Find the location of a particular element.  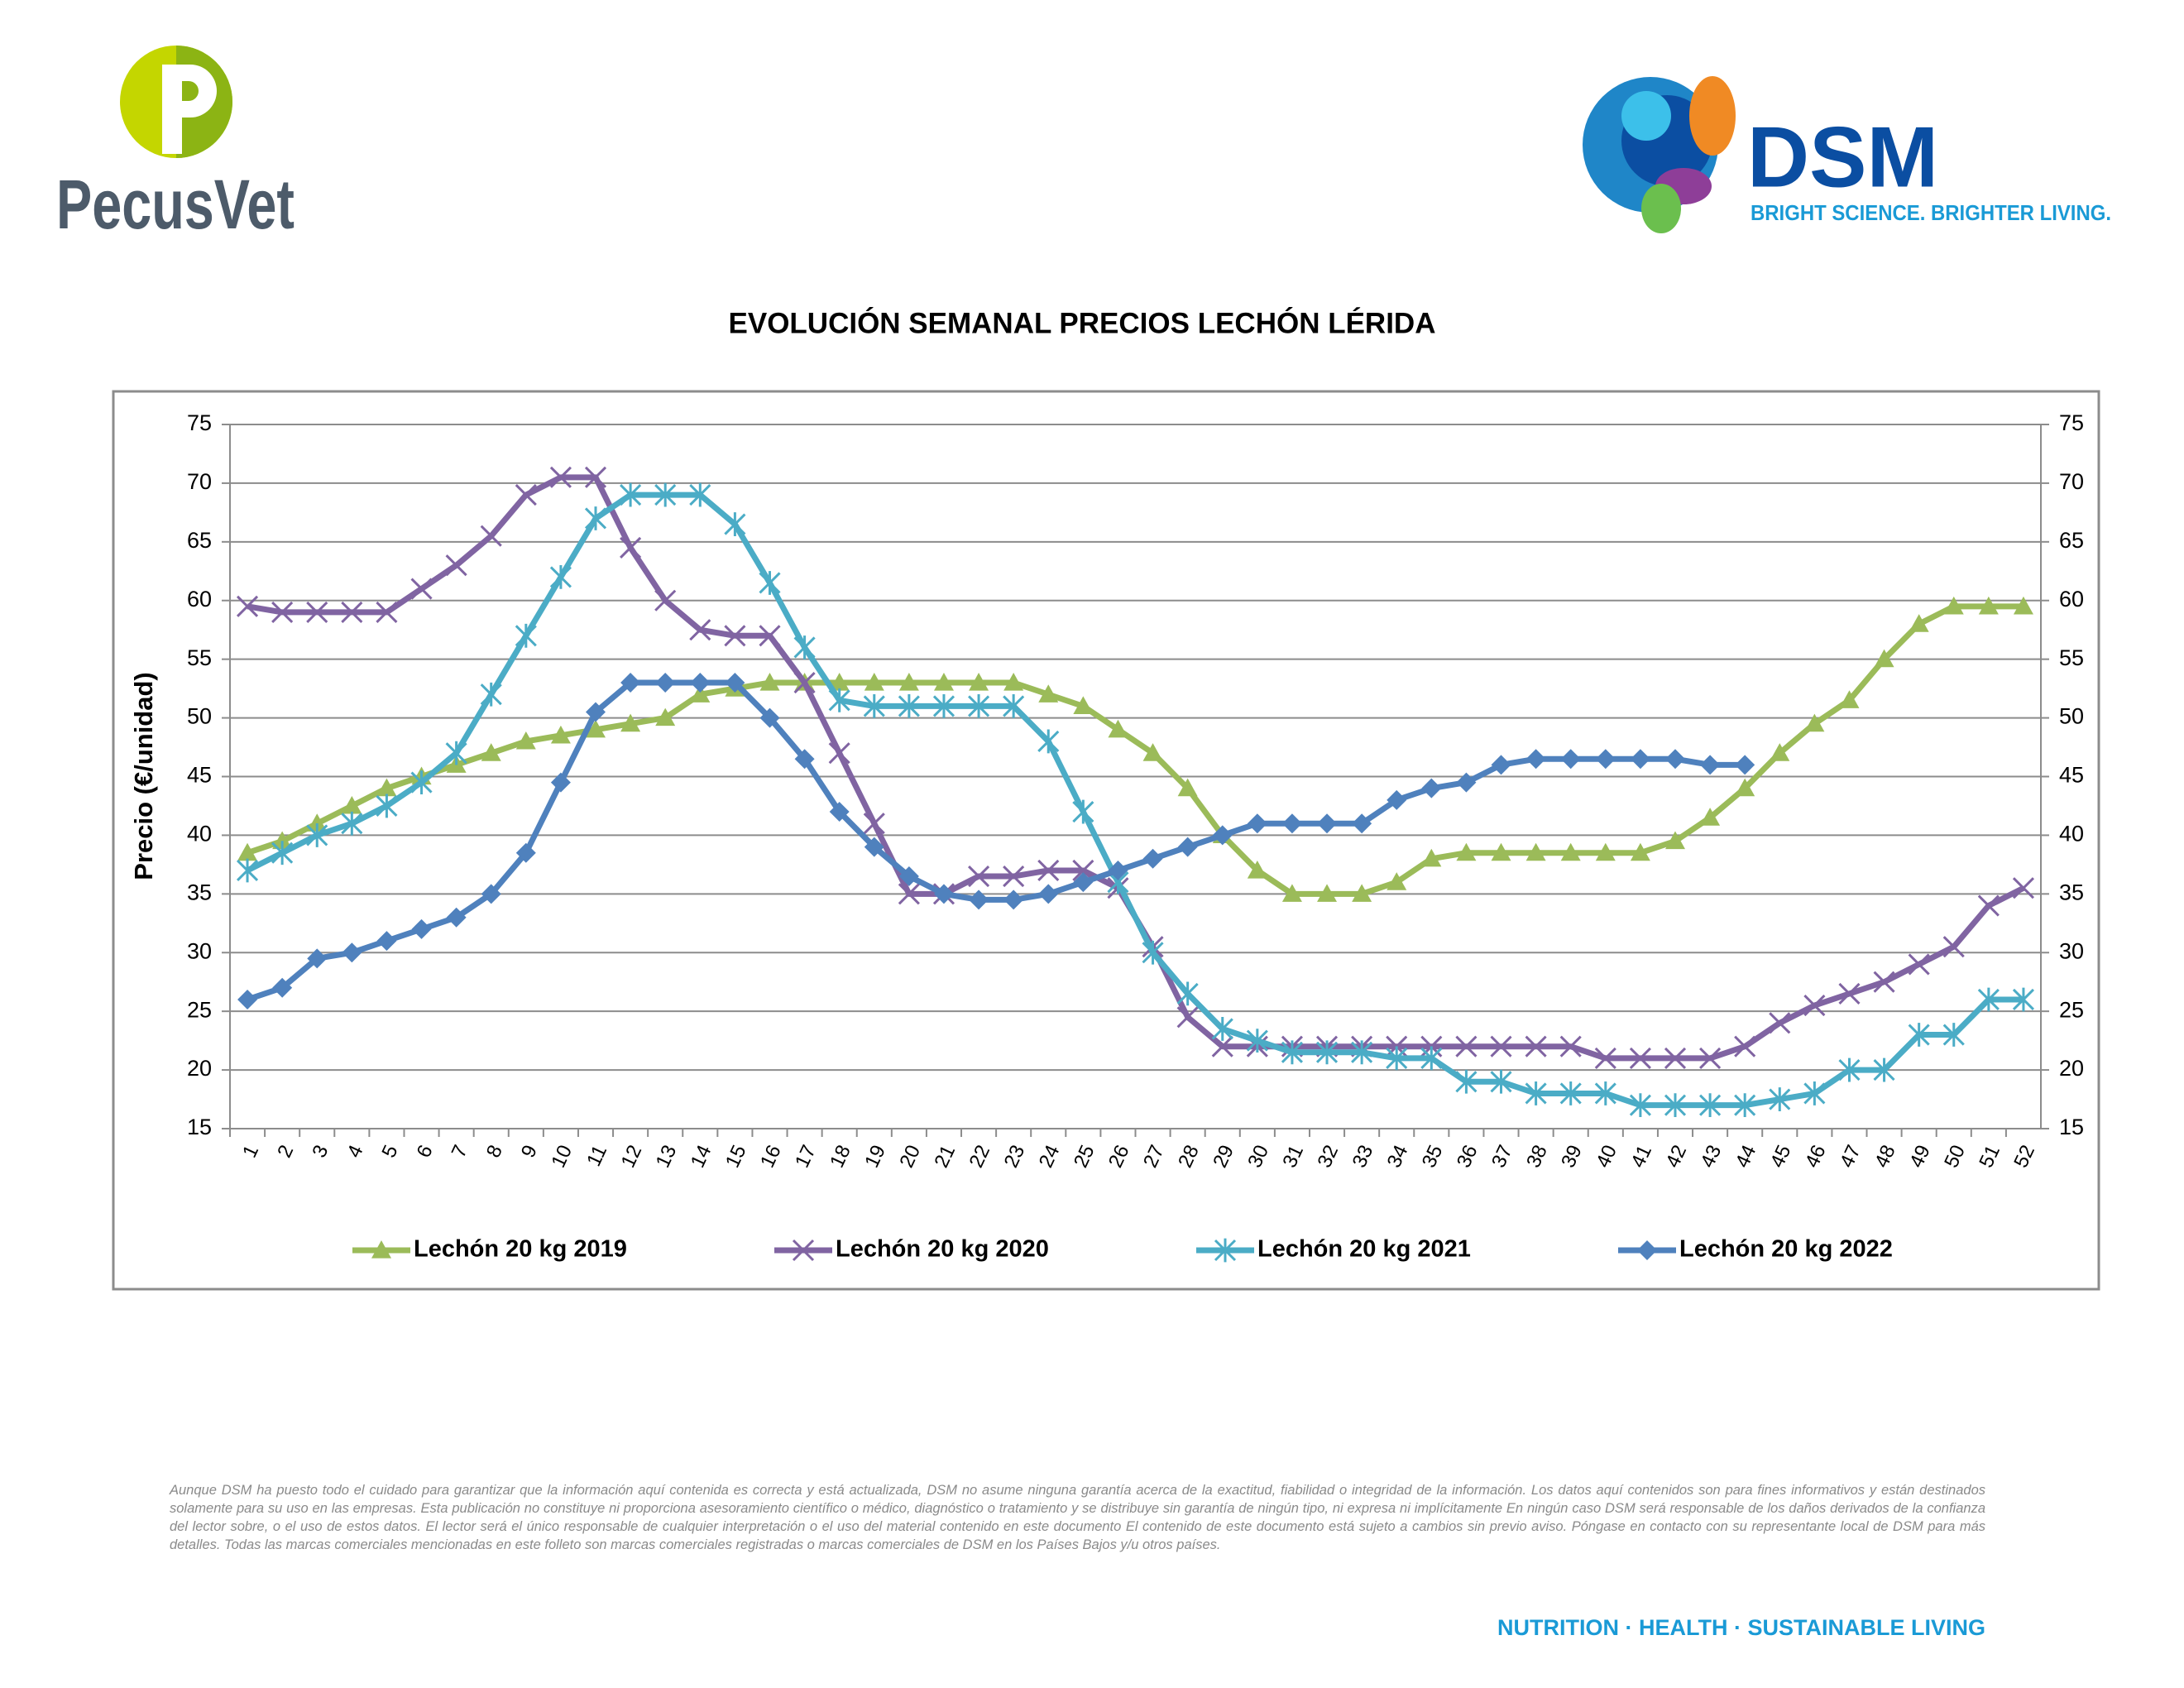

legend-label: Lechón 20 kg 2022 is located at coordinates (1786, 1249).